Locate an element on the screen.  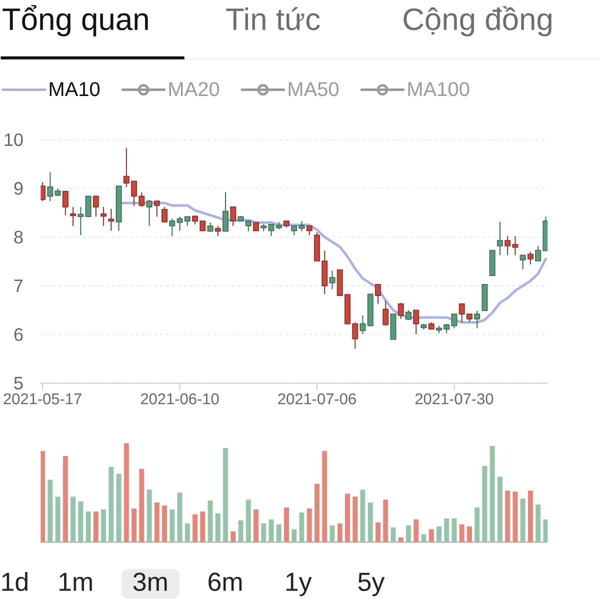
y-tick-label: 10 is located at coordinates (13, 139).